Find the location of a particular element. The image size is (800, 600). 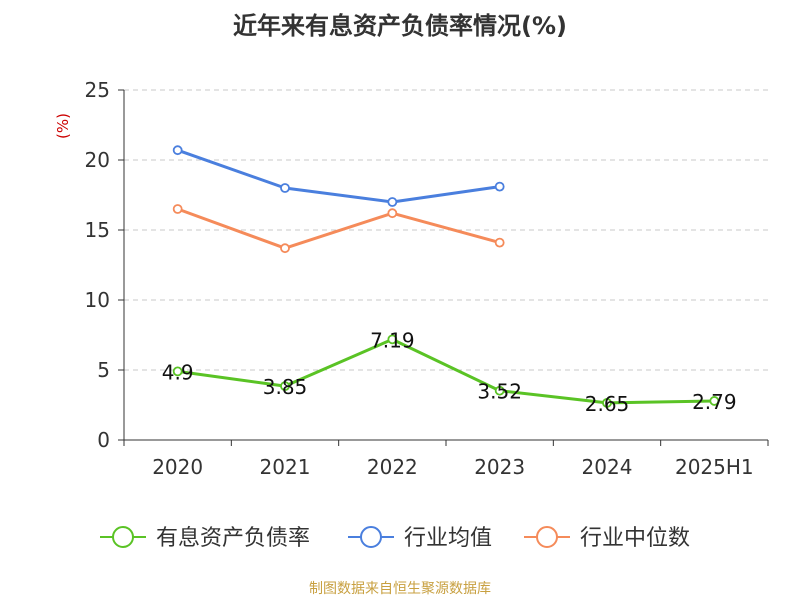

data-label: 2.79 is located at coordinates (714, 402).